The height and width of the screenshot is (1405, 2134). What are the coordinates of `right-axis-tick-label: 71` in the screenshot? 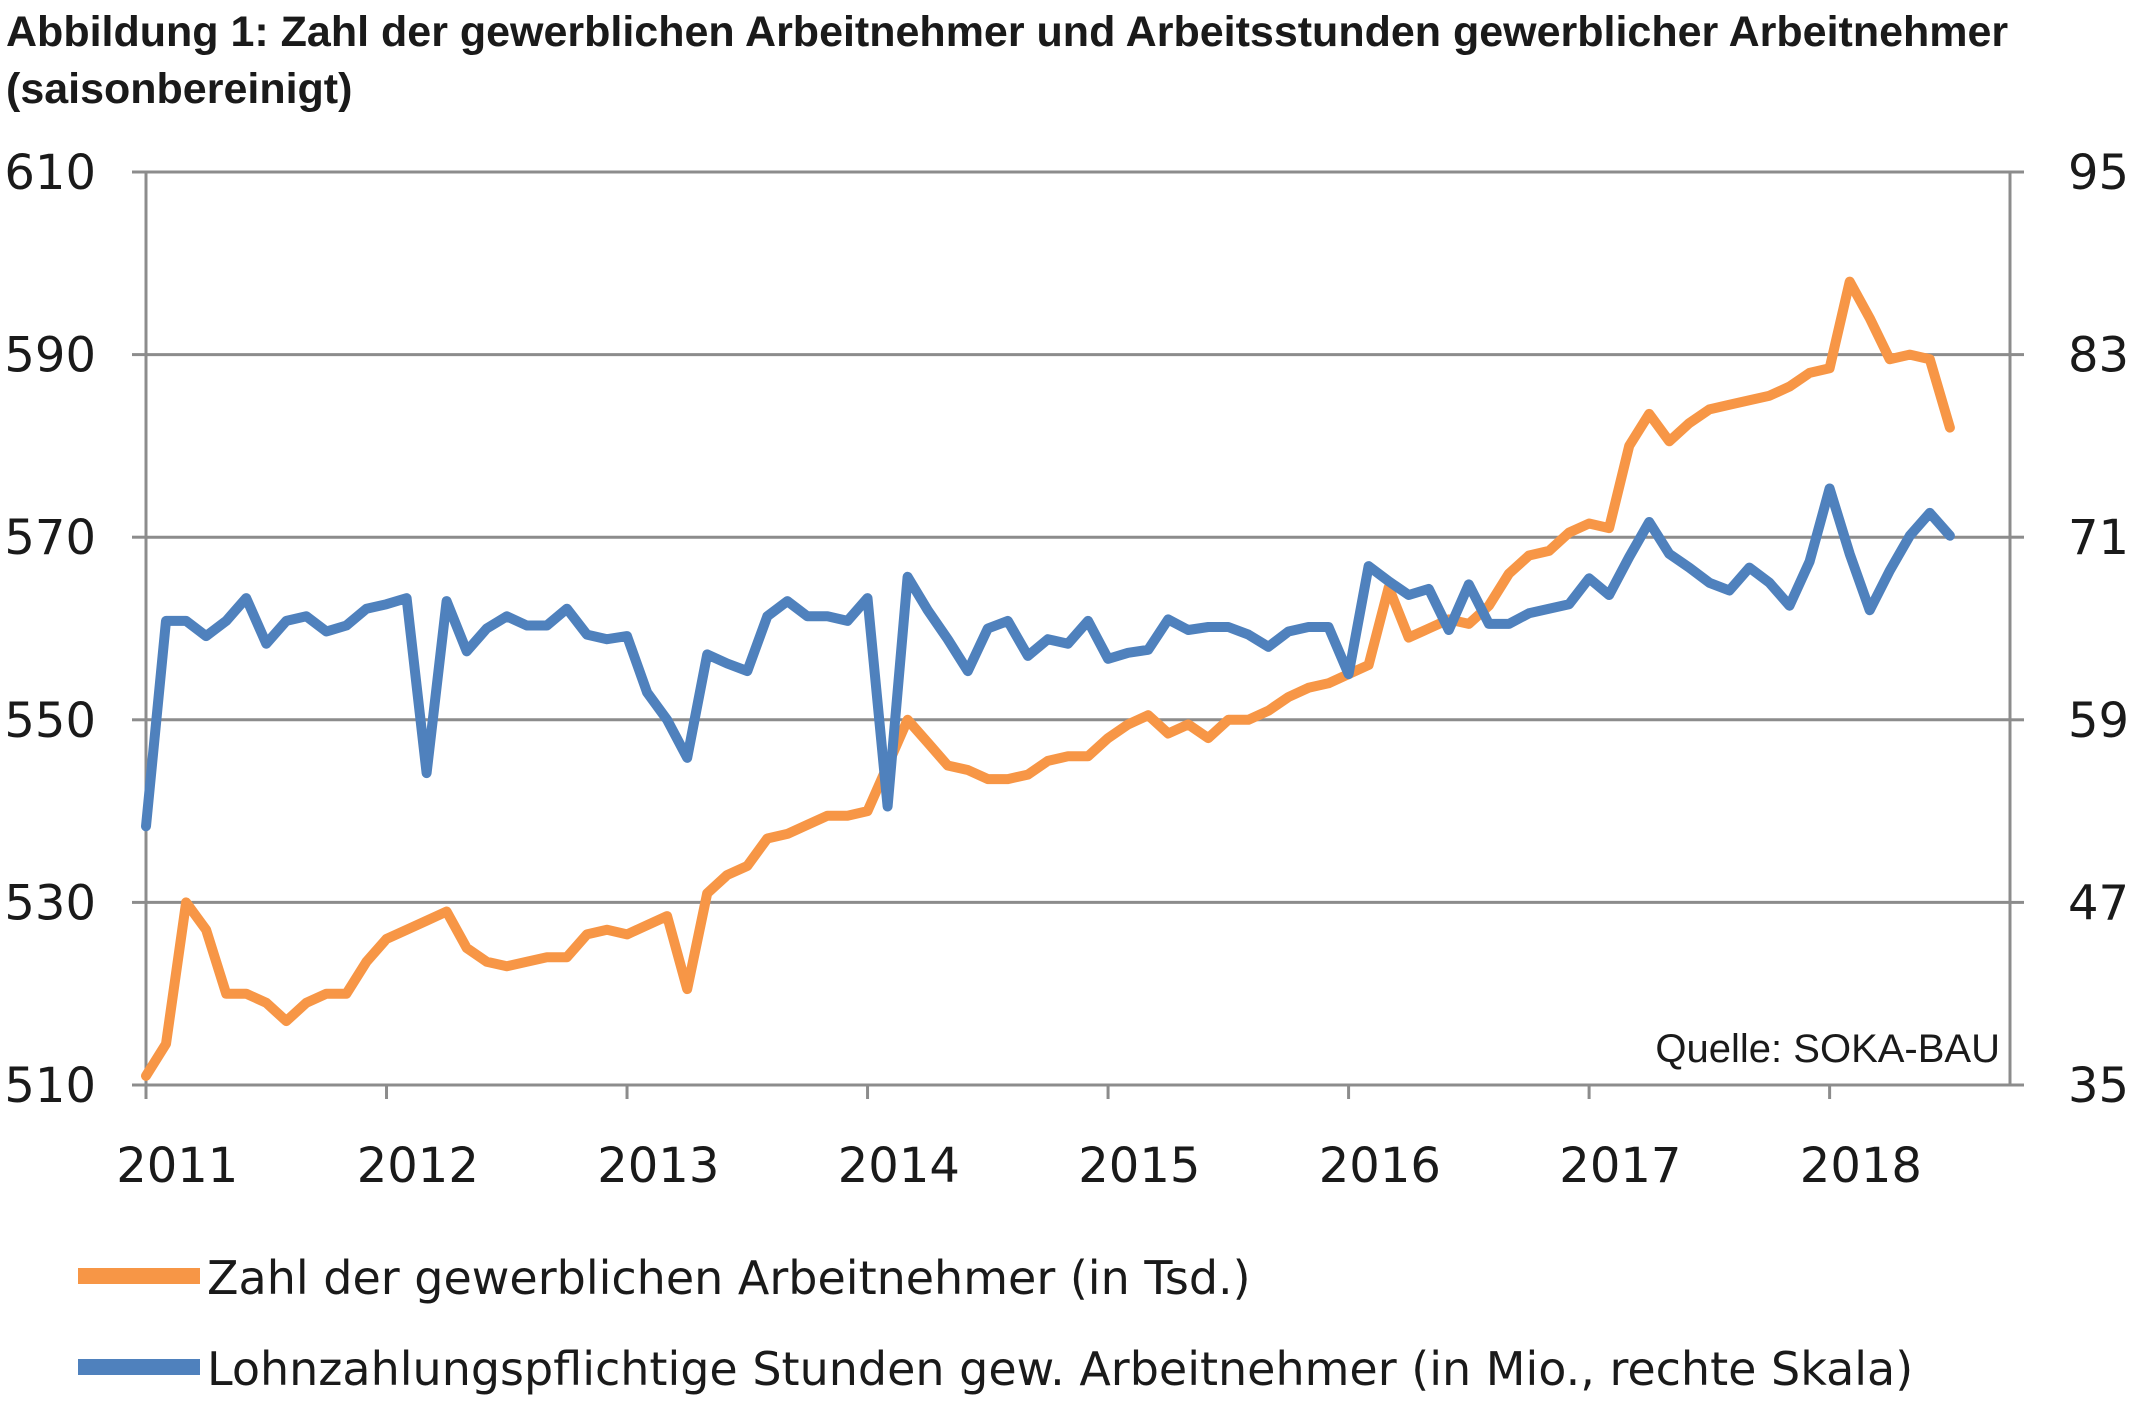 It's located at (2098, 538).